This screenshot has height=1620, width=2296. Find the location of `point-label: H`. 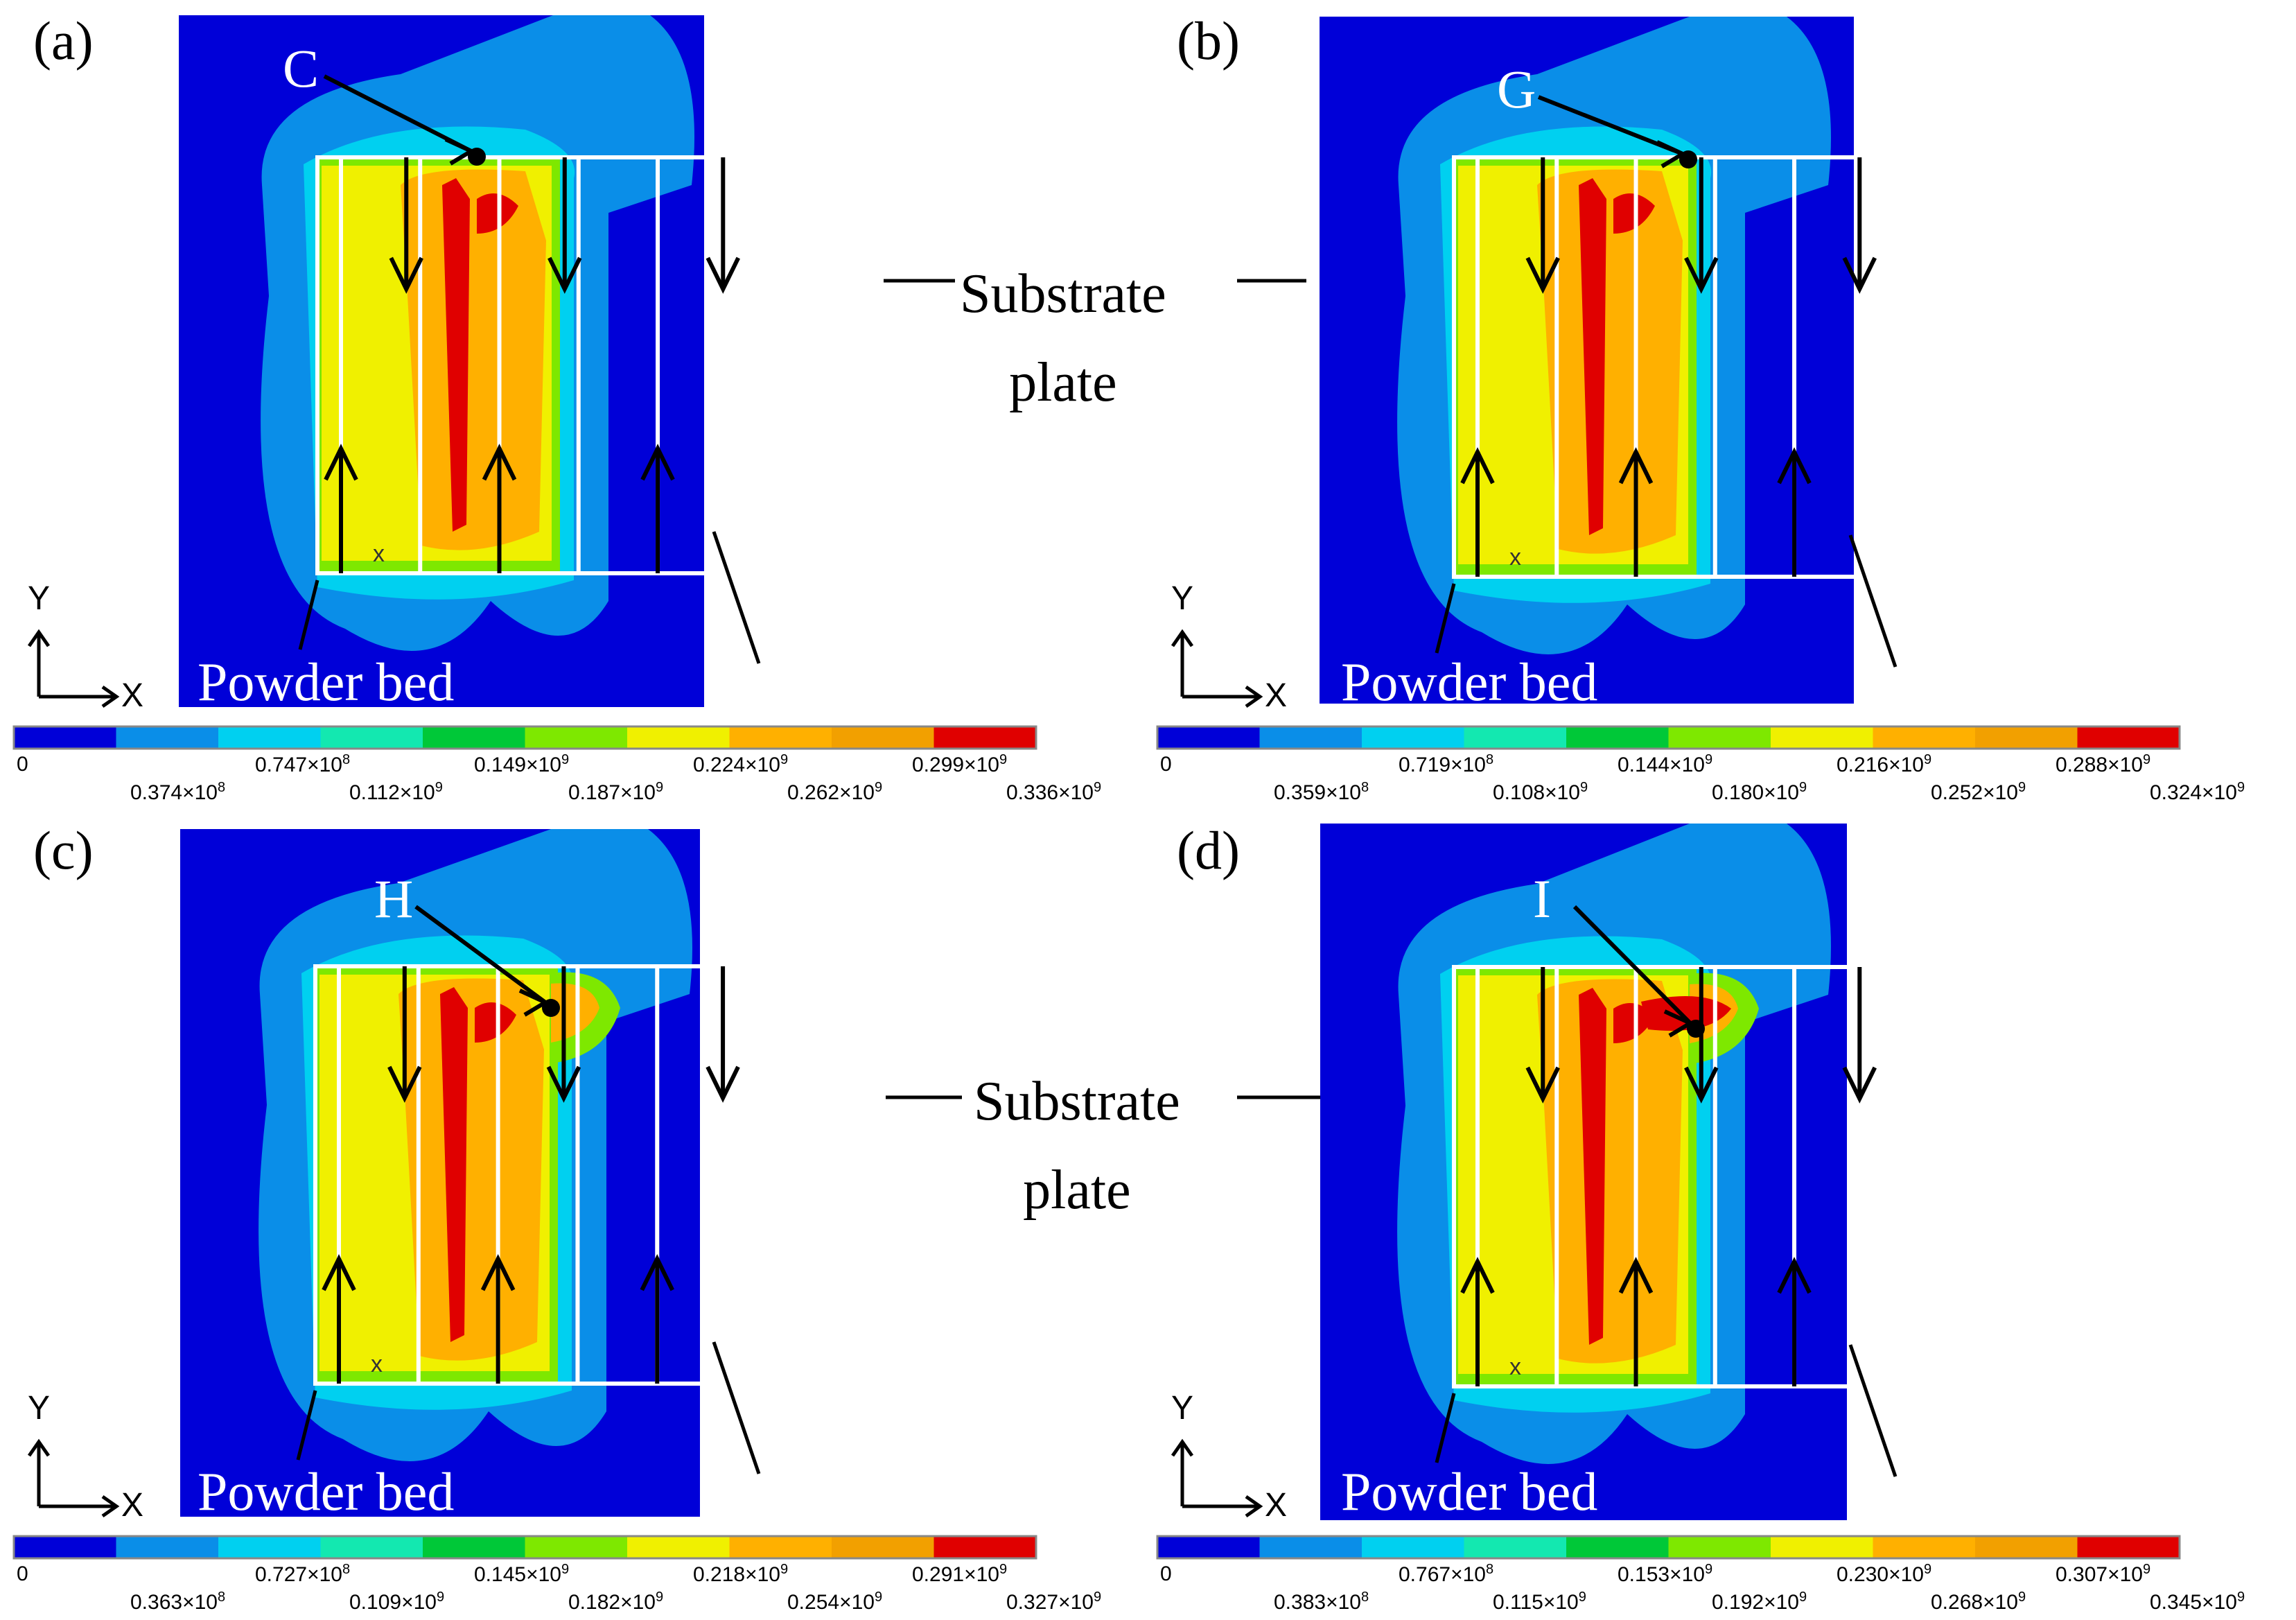

point-label: H is located at coordinates (394, 899).